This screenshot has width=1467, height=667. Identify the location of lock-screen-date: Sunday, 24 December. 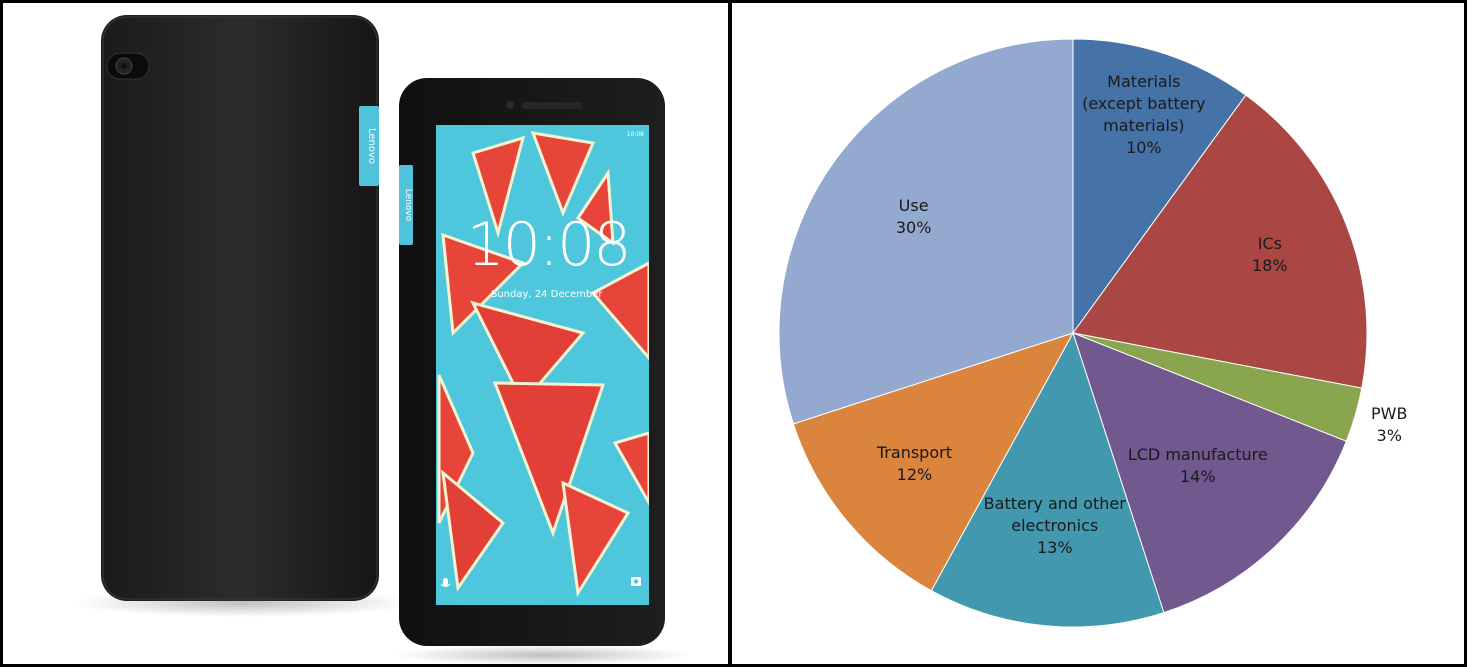
(547, 294).